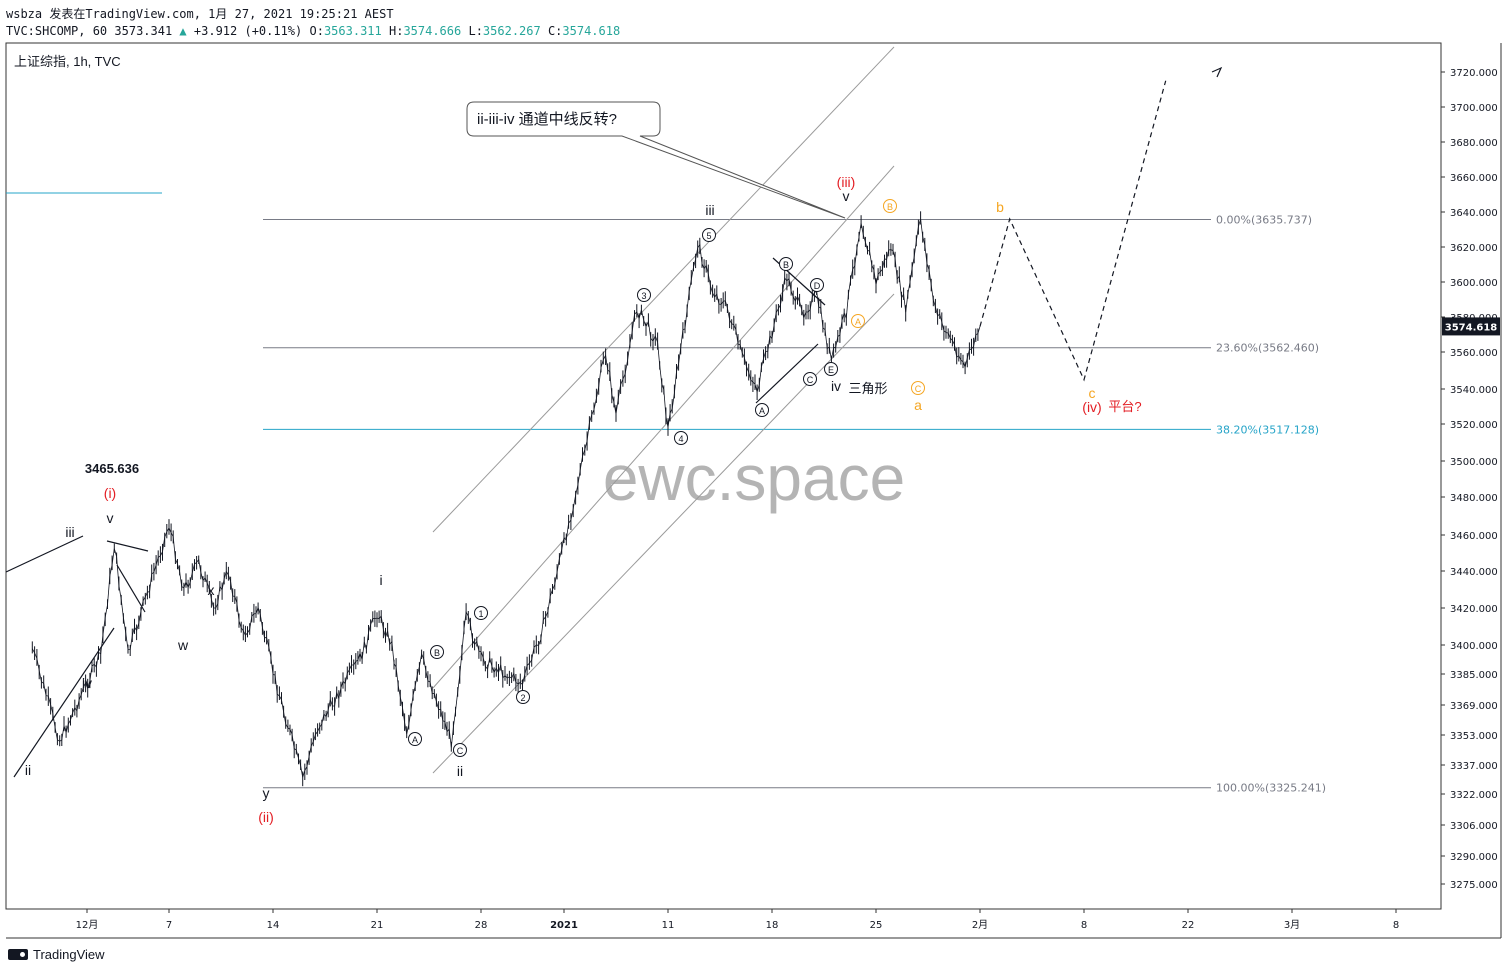  I want to click on wave-label: 4, so click(680, 439).